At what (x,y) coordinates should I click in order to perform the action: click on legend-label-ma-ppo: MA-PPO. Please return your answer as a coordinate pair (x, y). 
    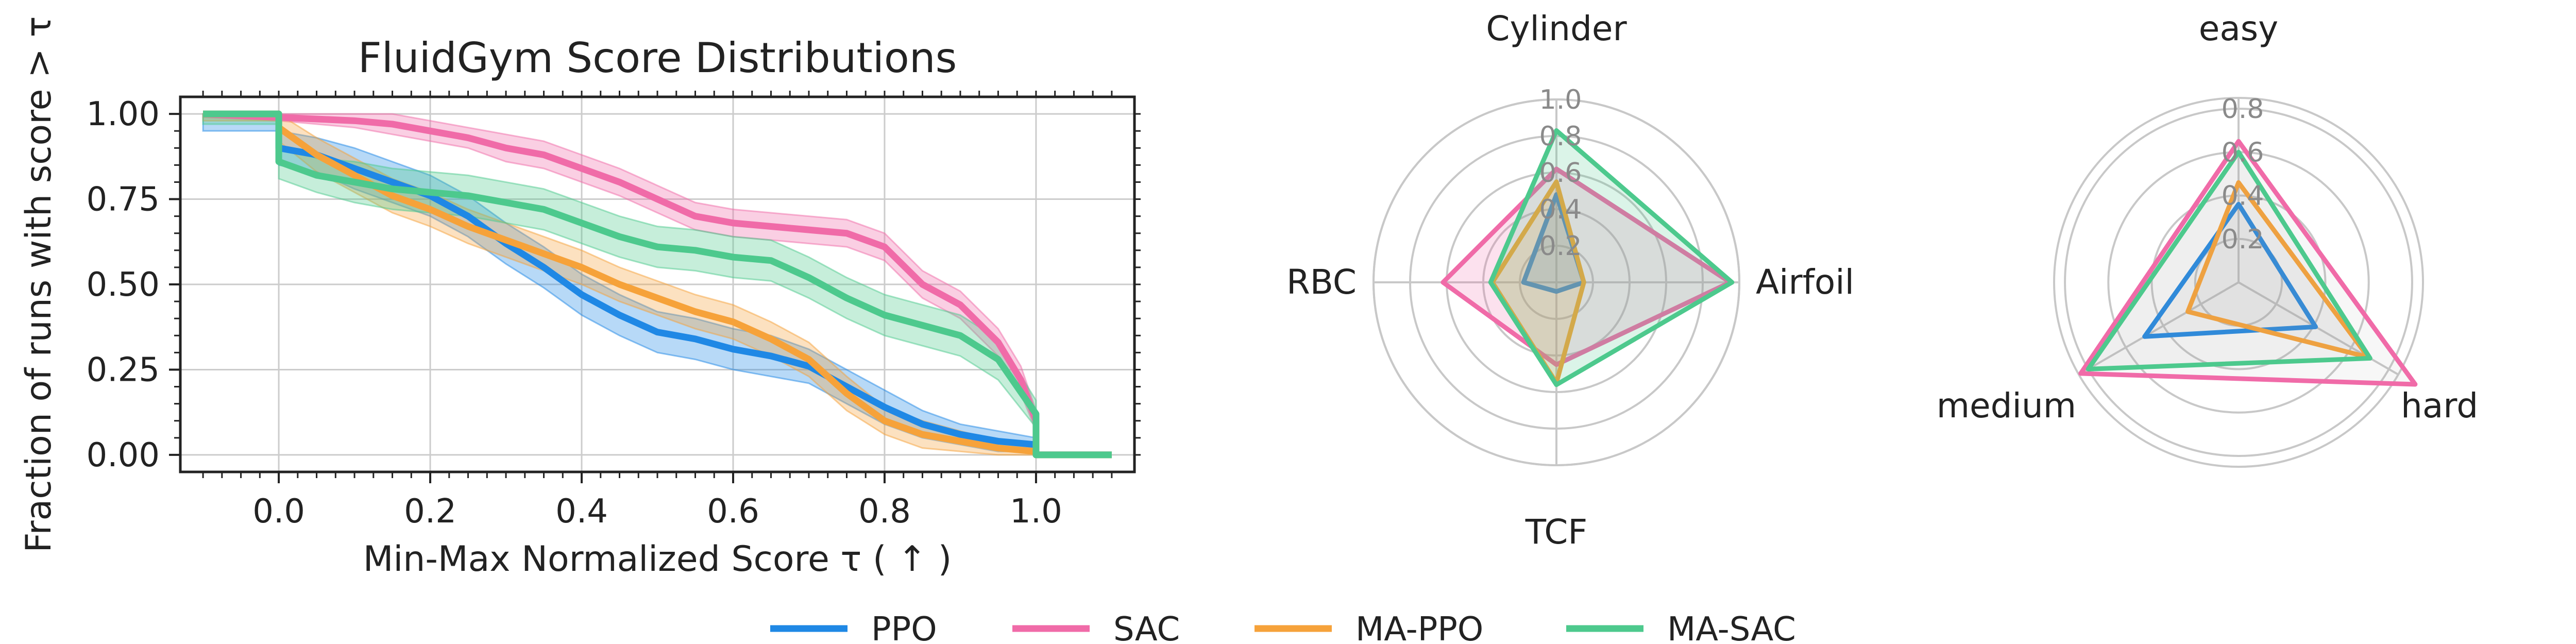
    Looking at the image, I should click on (1419, 627).